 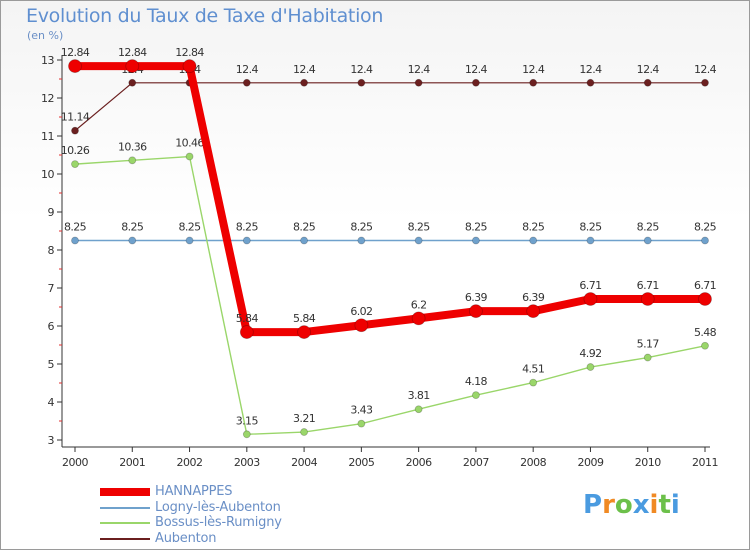 What do you see at coordinates (705, 332) in the screenshot?
I see `data-label-bossus-l-s-rumigny: 5.48` at bounding box center [705, 332].